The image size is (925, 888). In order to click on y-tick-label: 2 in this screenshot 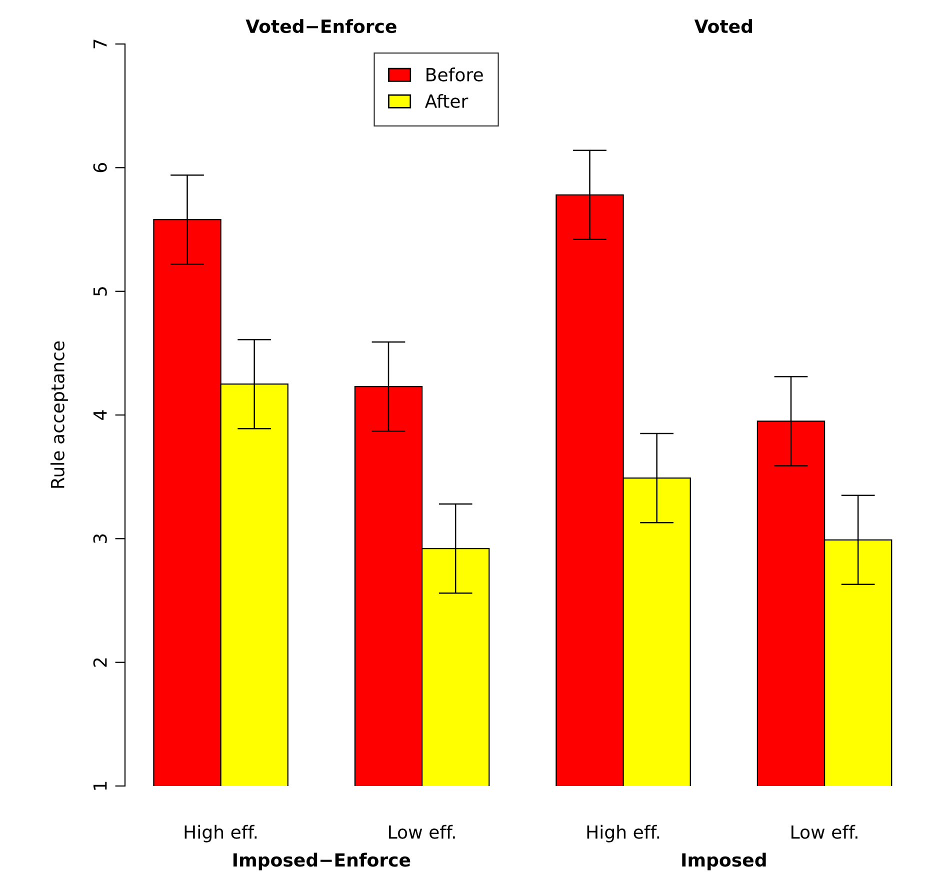, I will do `click(100, 662)`.